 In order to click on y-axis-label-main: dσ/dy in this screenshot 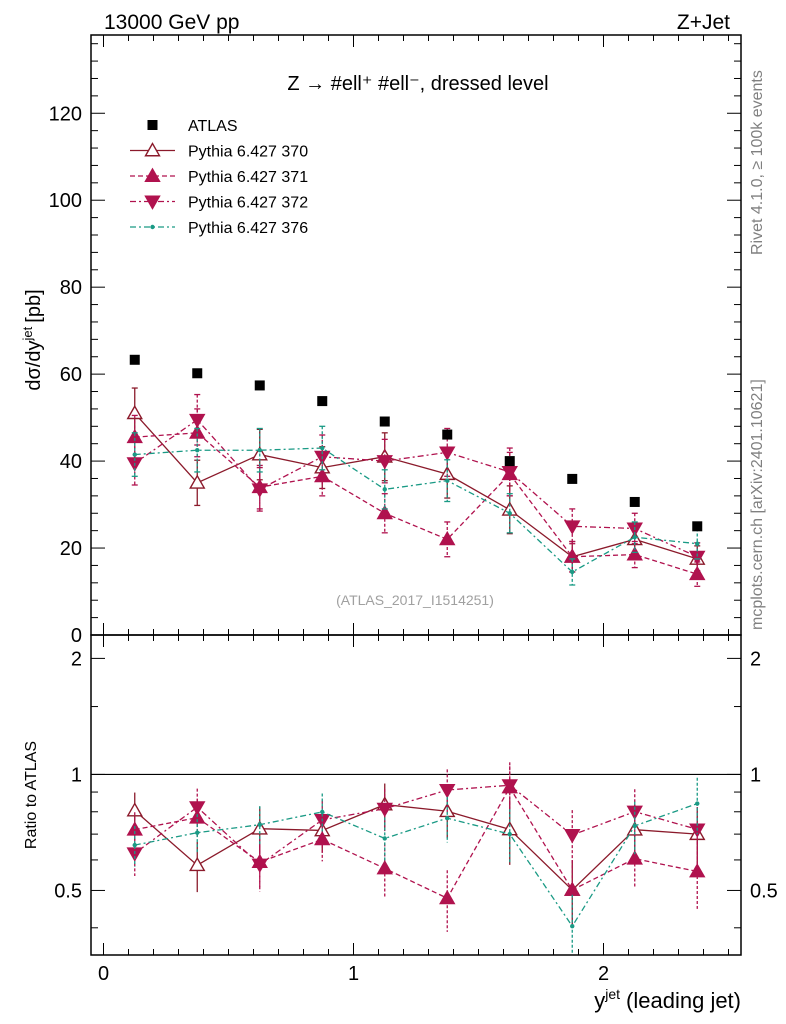, I will do `click(34, 365)`.